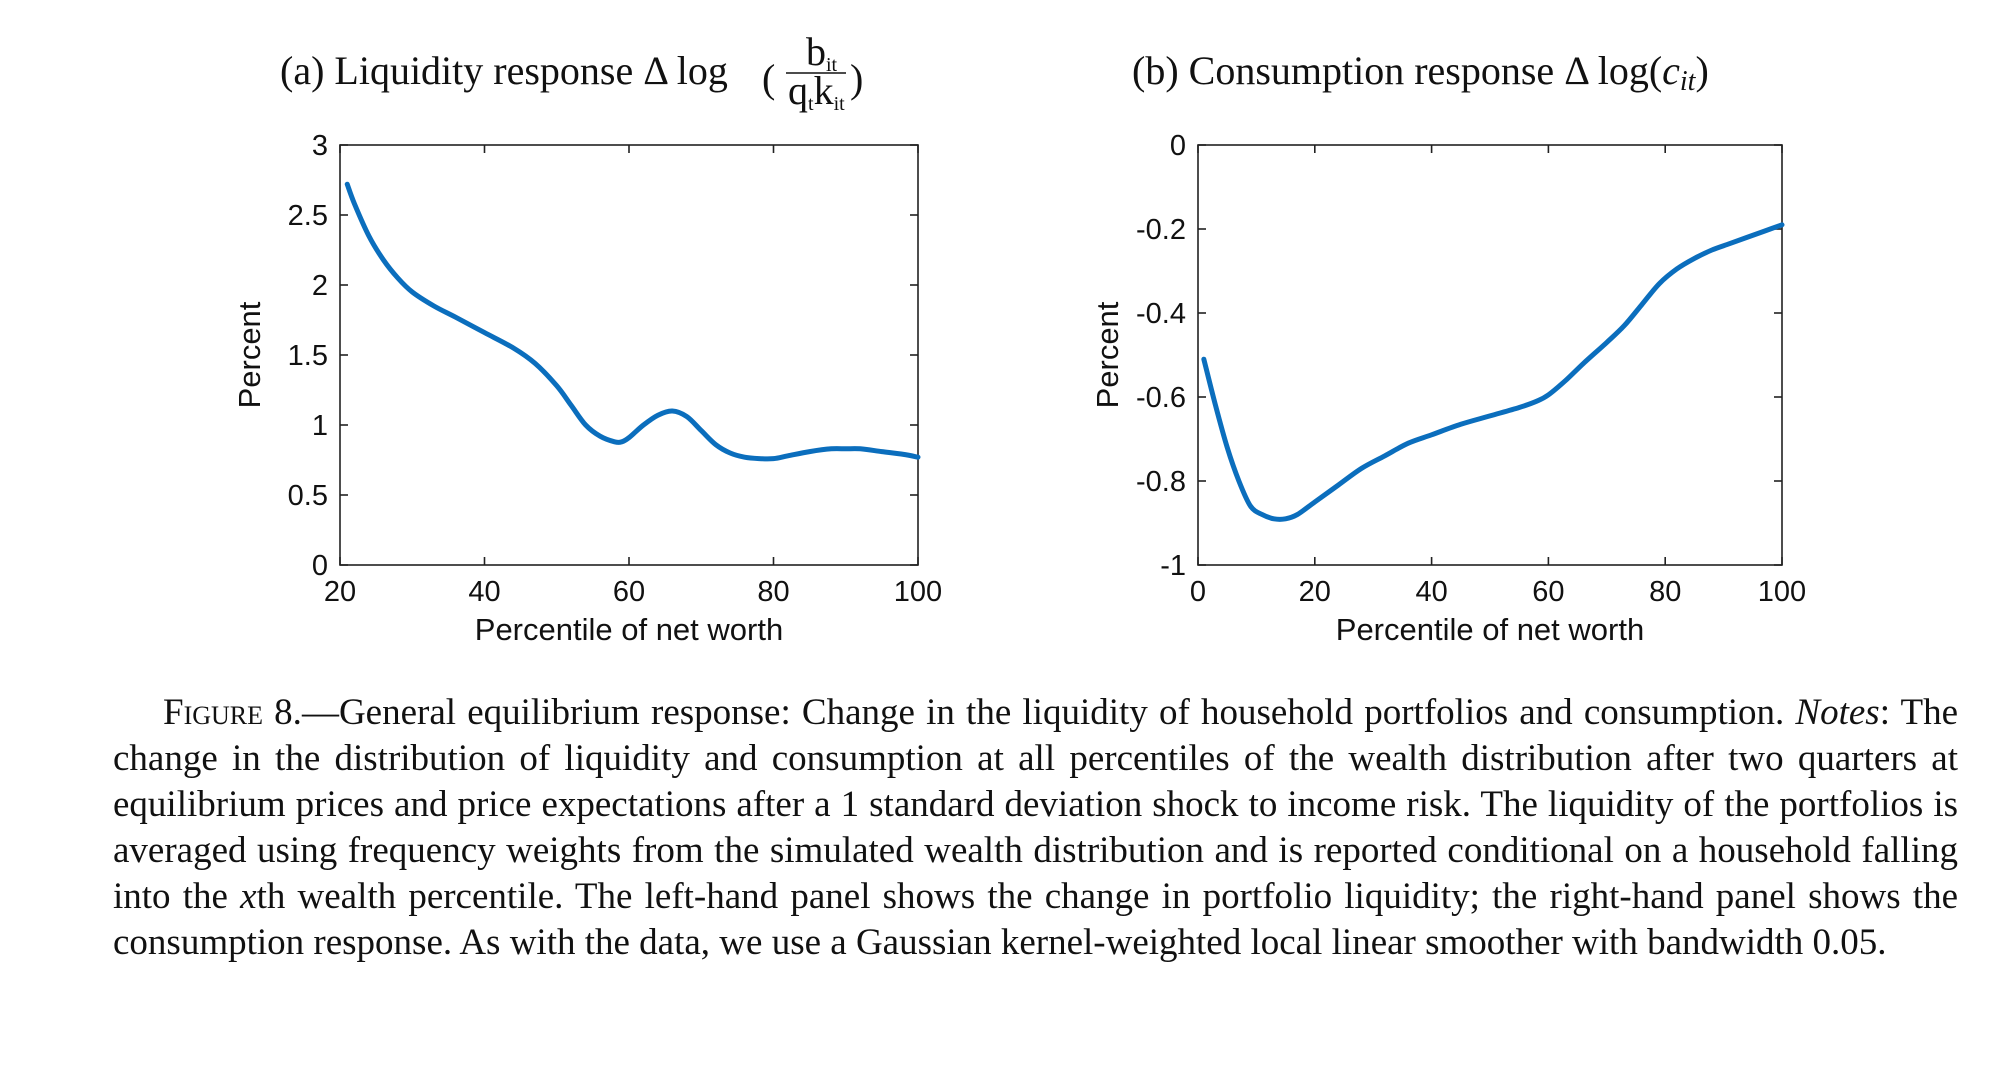  I want to click on y-tick-label: -1, so click(1173, 566).